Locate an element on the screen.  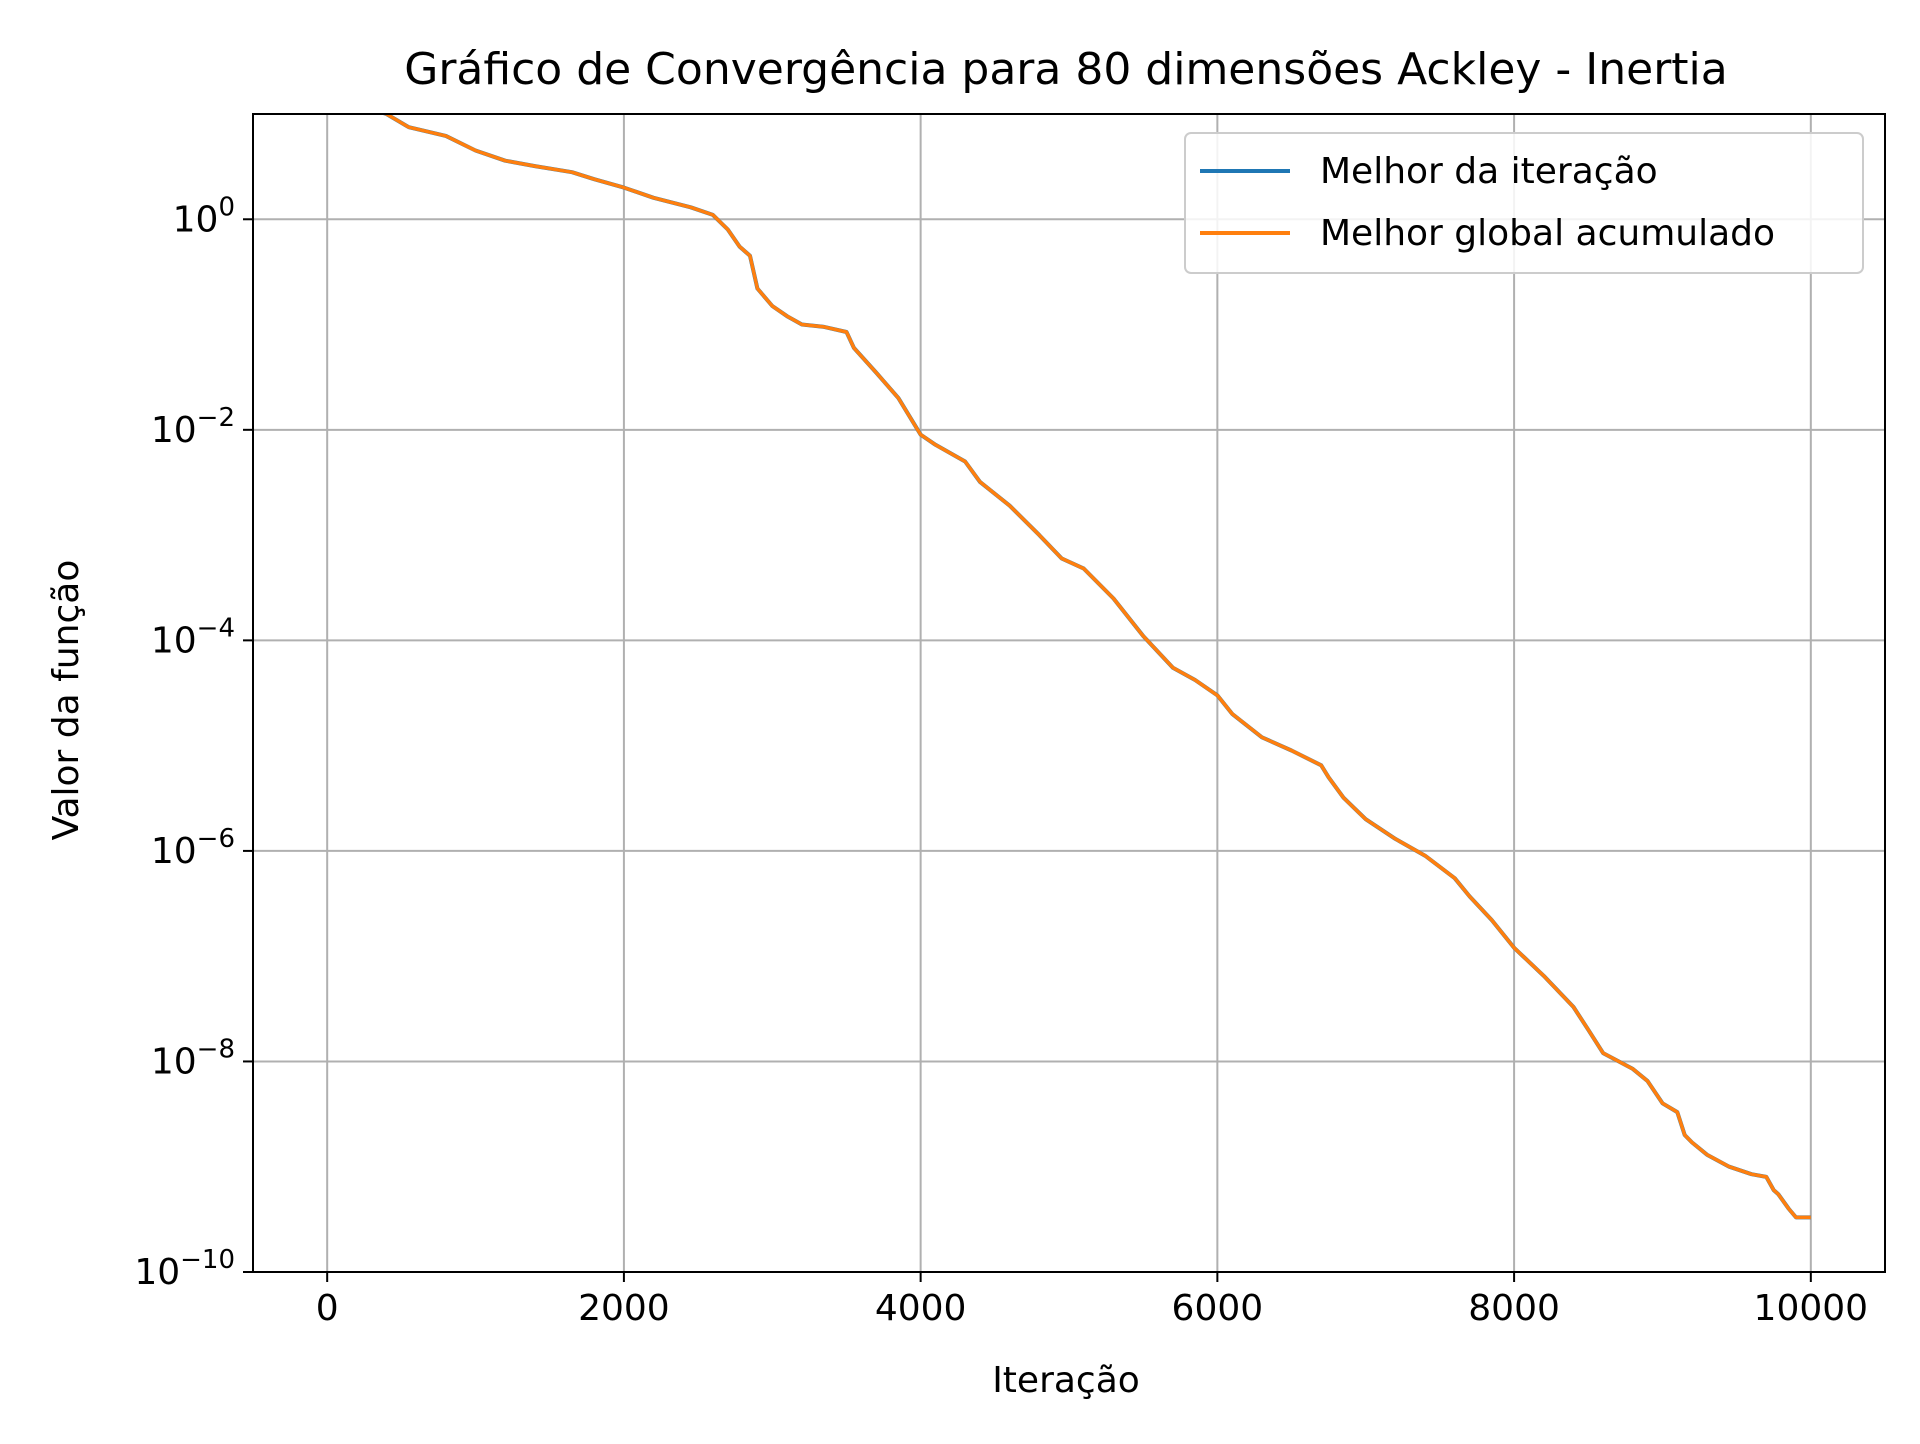
x-axis-label: Iteração is located at coordinates (1066, 1380).